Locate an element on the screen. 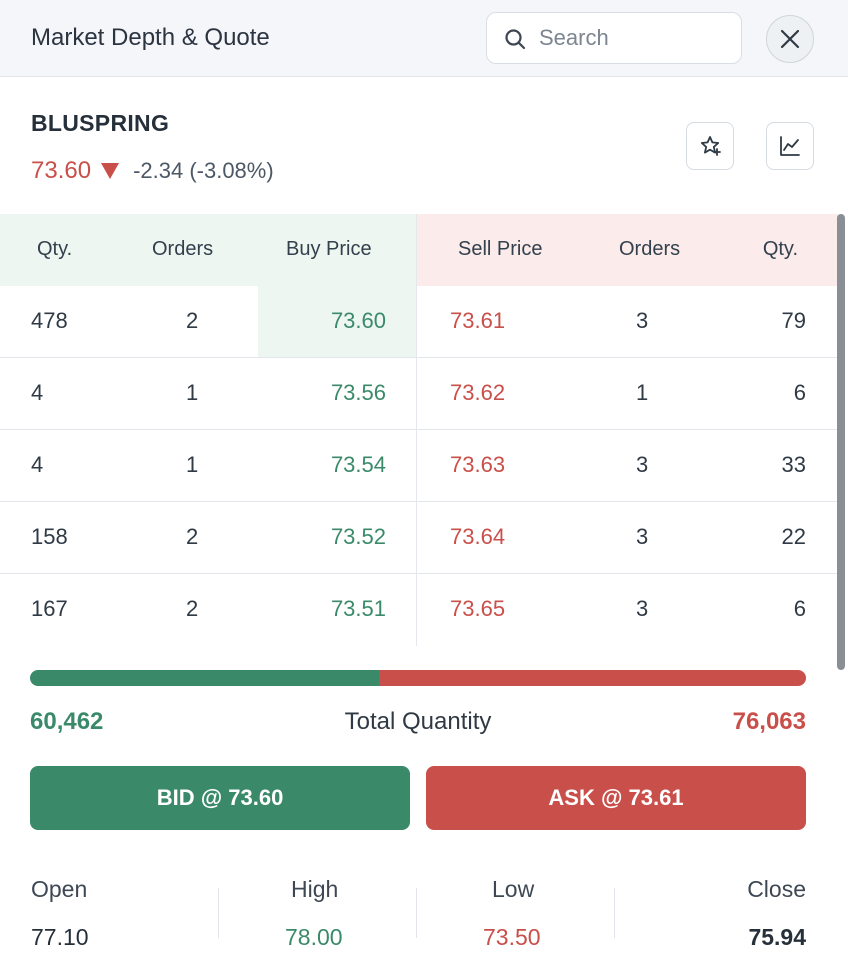 The image size is (848, 970). header-buy-price: Buy Price is located at coordinates (329, 249).